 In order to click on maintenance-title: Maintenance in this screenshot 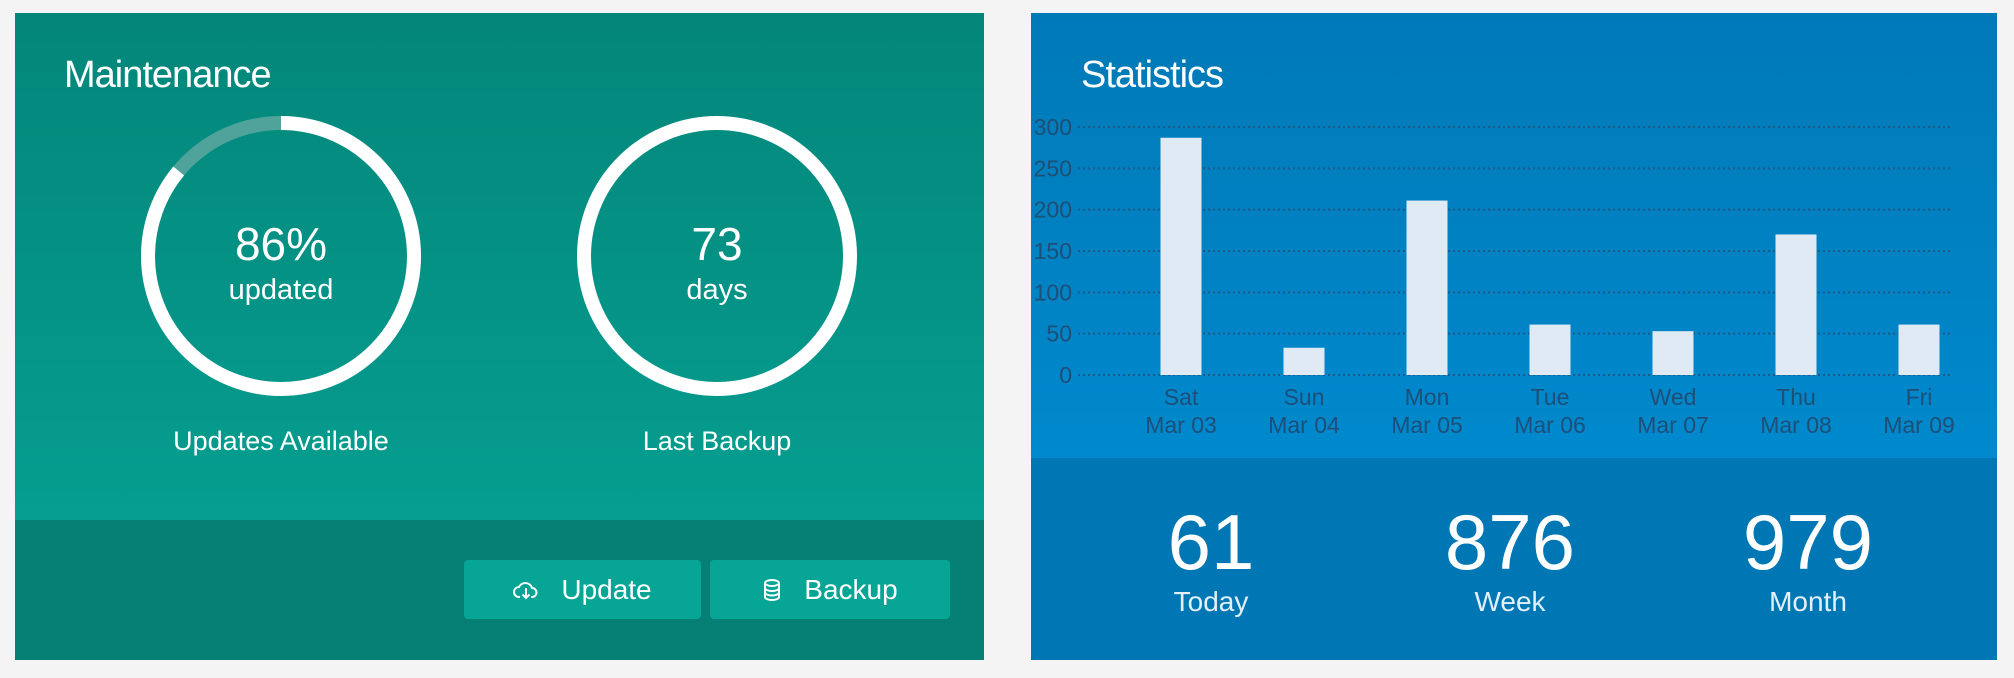, I will do `click(168, 75)`.